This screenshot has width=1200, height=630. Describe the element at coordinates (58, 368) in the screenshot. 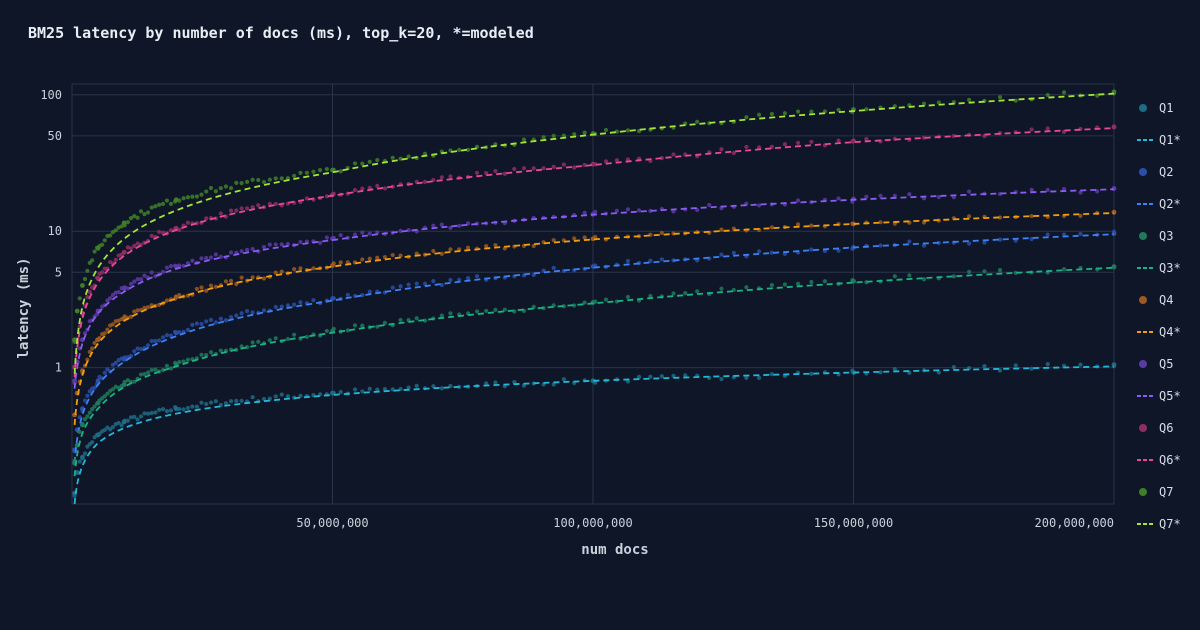

I see `y-tick-label: 1` at that location.